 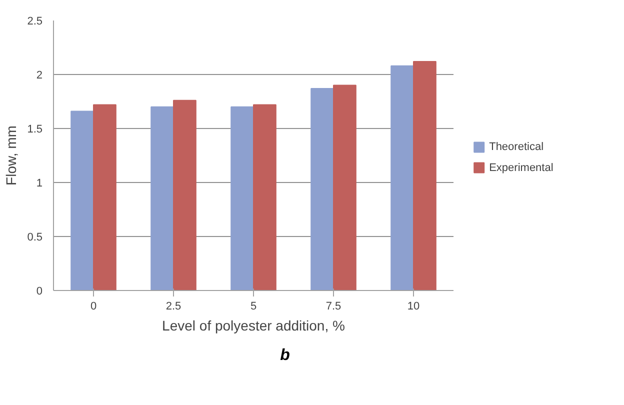 I want to click on y-tick-label: 2.5, so click(x=35, y=22).